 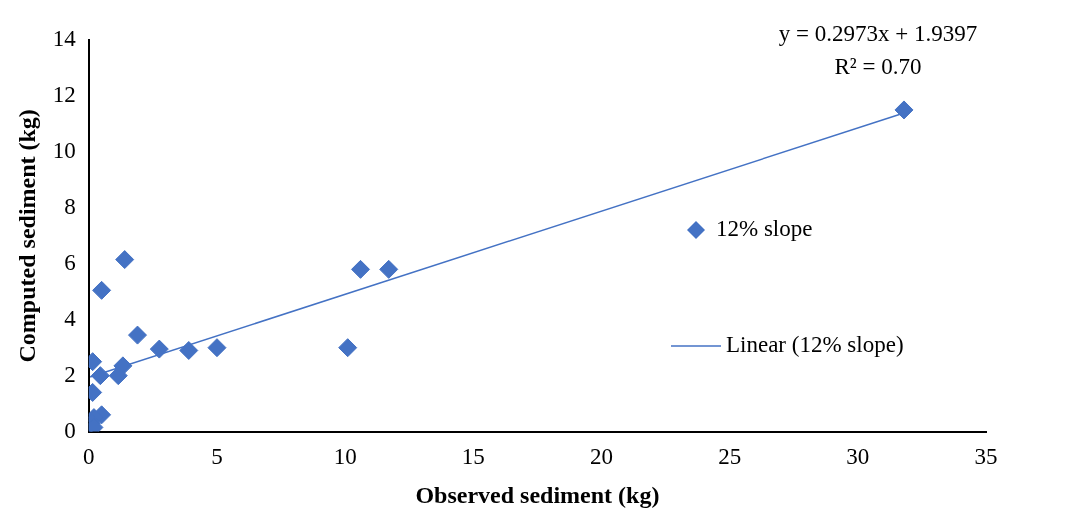 I want to click on y-tick-label: 6, so click(x=70, y=262).